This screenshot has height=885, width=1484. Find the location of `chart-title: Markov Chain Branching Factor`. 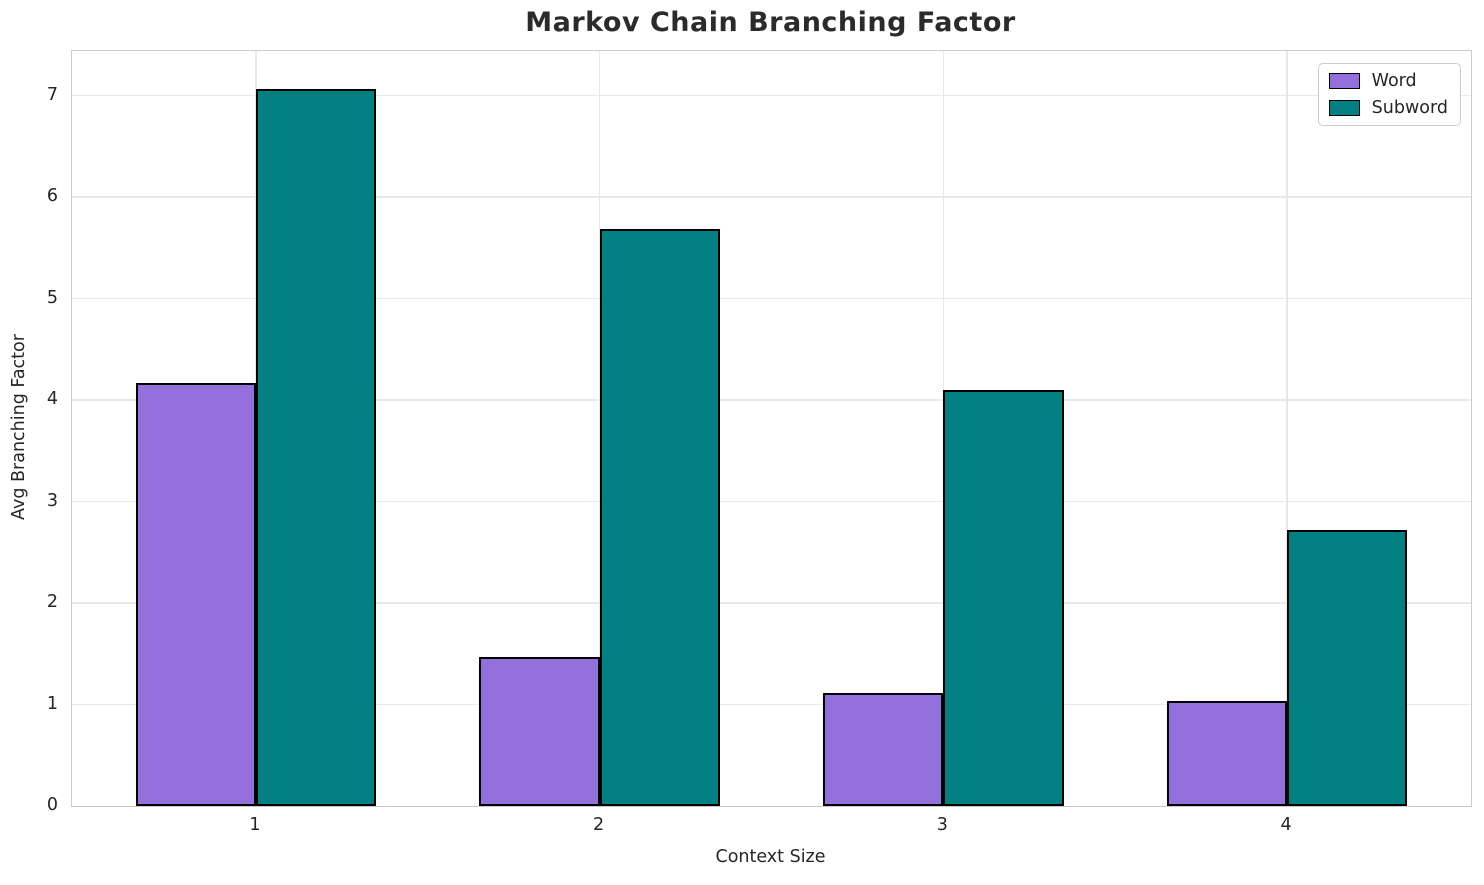

chart-title: Markov Chain Branching Factor is located at coordinates (770, 22).